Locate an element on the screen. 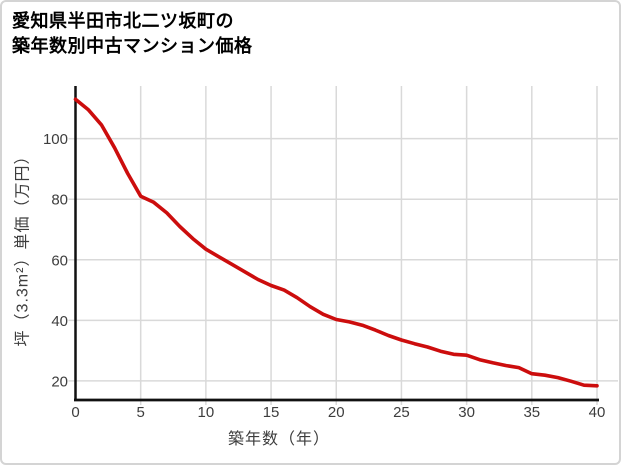 This screenshot has width=621, height=465. y-axis-label: 坪（3.3m²）単価（万円） is located at coordinates (20, 247).